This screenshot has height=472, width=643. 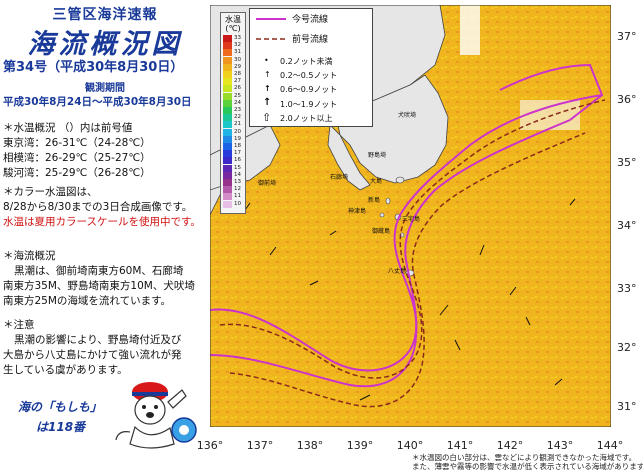 I want to click on legend-swatch-label: 10, so click(x=237, y=203).